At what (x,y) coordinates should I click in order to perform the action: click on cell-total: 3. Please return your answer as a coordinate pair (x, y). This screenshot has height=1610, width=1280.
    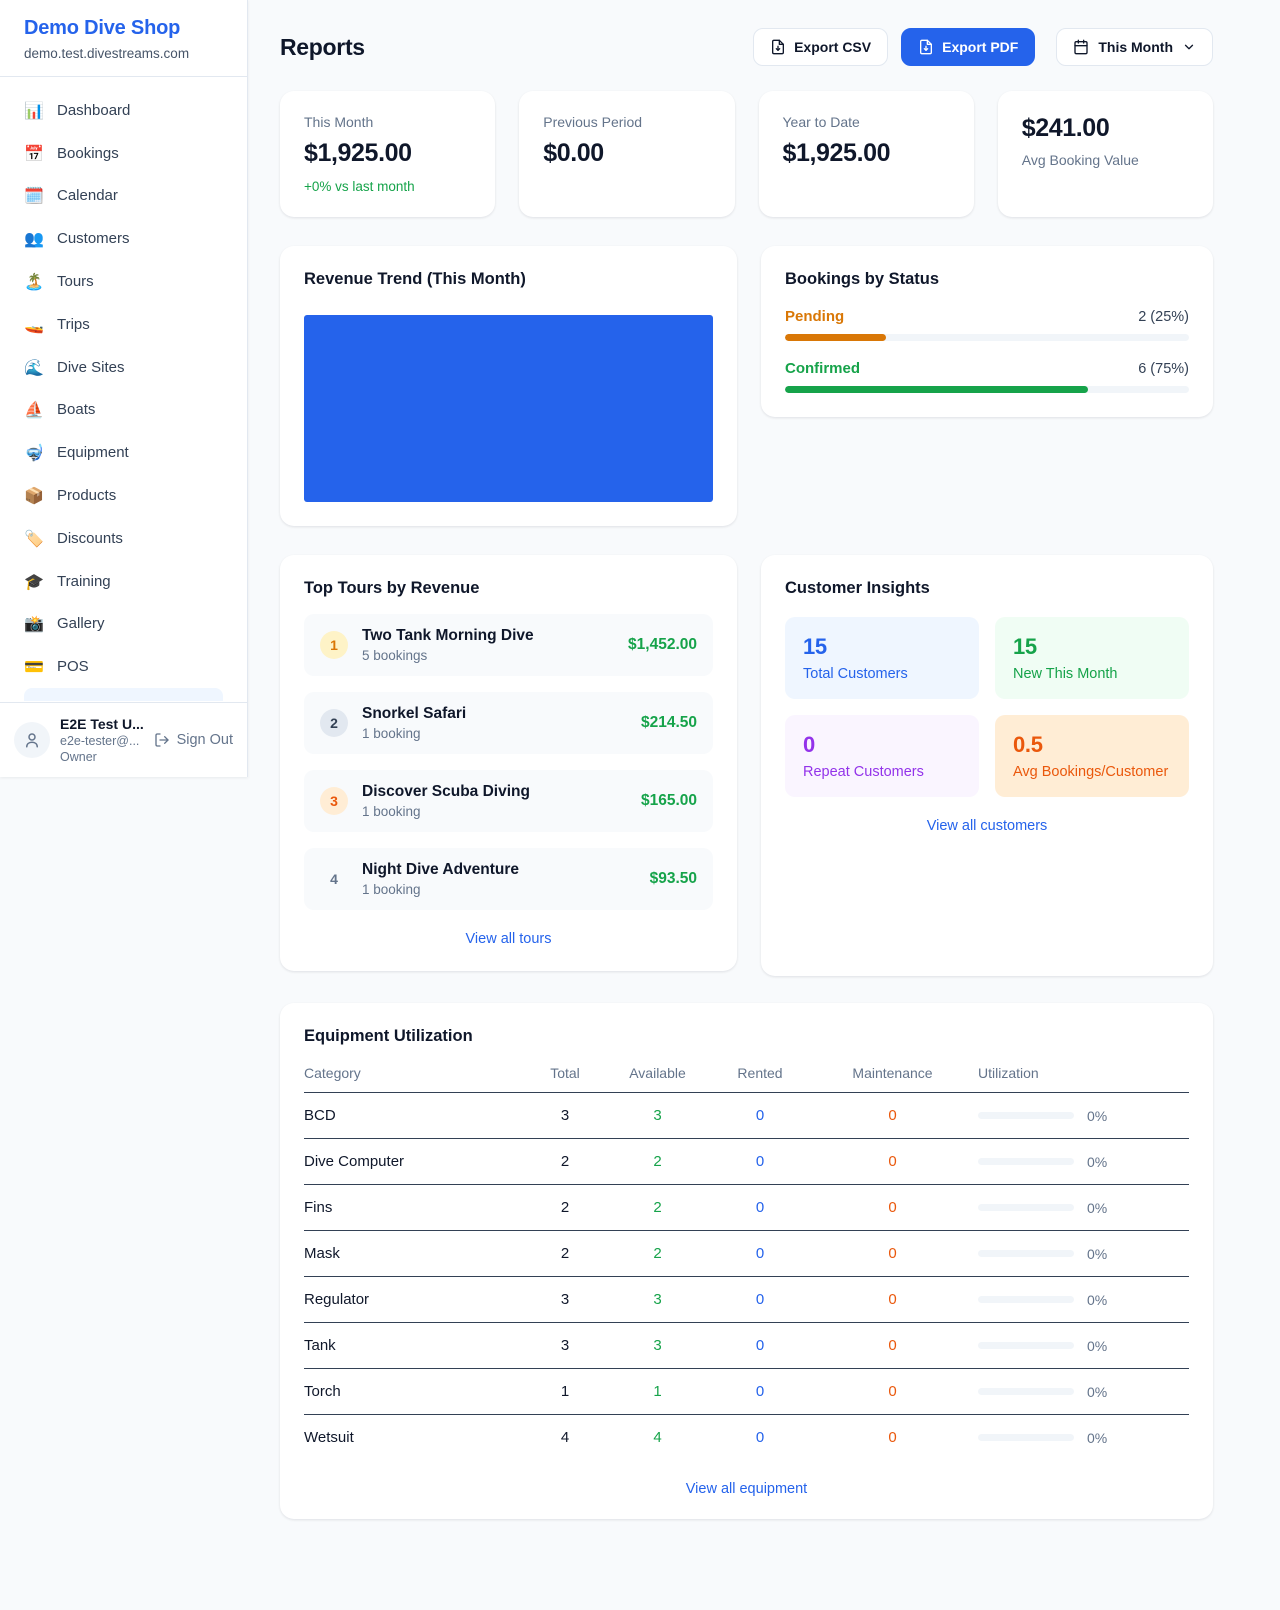
    Looking at the image, I should click on (565, 1299).